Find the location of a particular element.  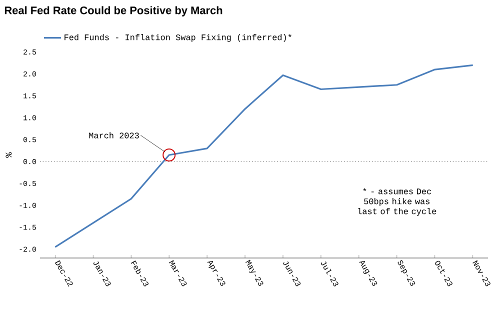

chart-title: Real Fed Rate Could be Positive by March is located at coordinates (113, 11).